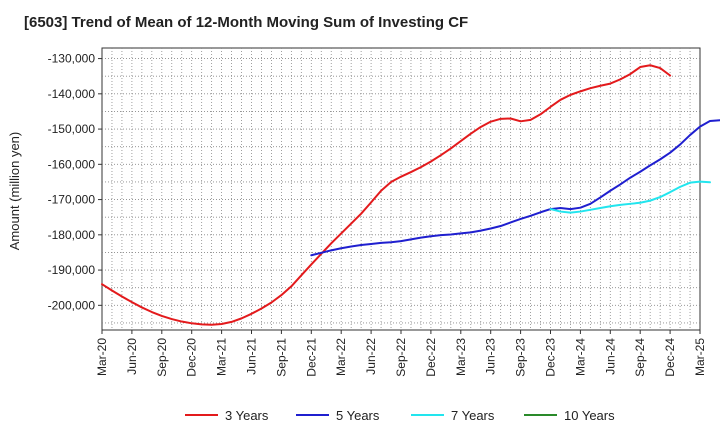 This screenshot has height=440, width=720. I want to click on x-tick-label: Sep-22, so click(401, 357).